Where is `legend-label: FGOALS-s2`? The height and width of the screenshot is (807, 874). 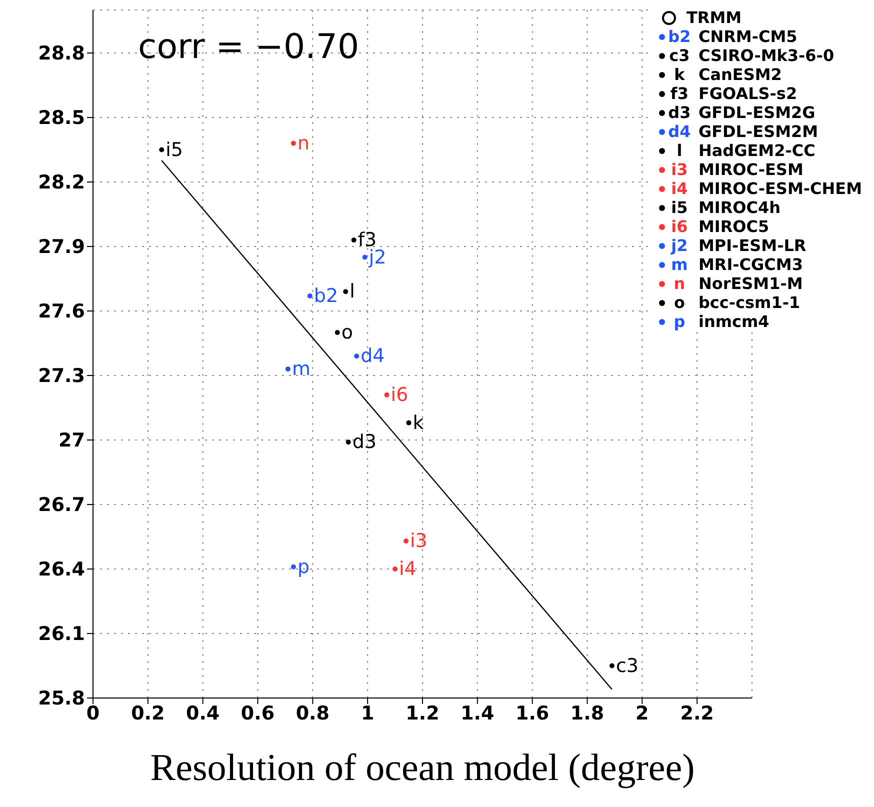 legend-label: FGOALS-s2 is located at coordinates (748, 93).